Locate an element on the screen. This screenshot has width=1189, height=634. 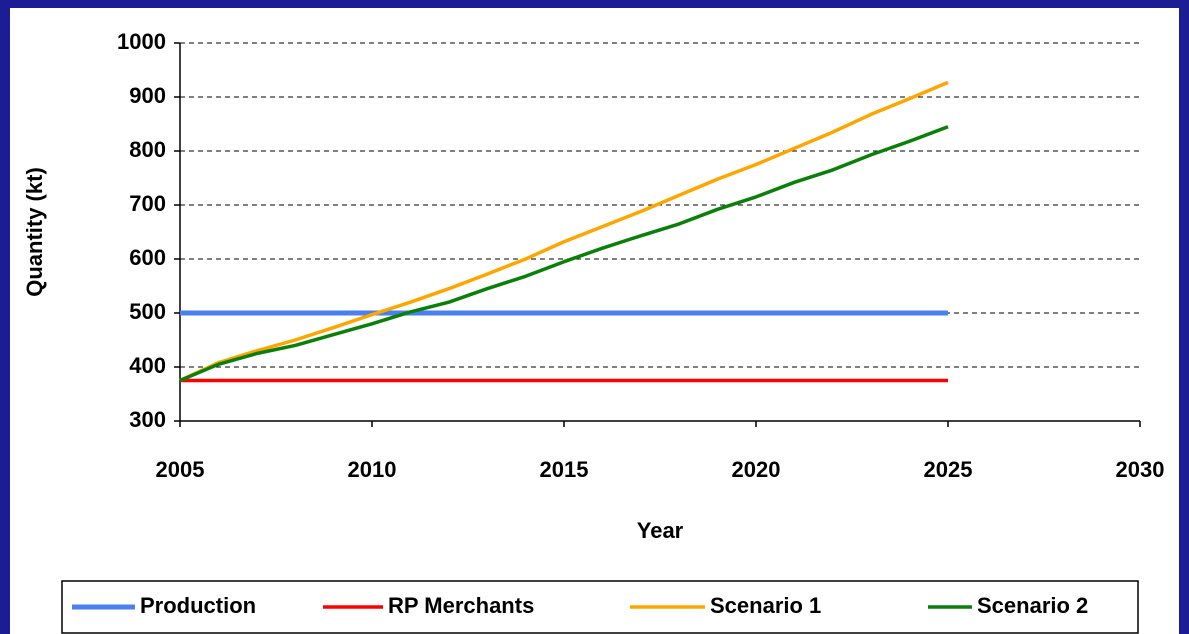
y-tick-label: 800 is located at coordinates (147, 149).